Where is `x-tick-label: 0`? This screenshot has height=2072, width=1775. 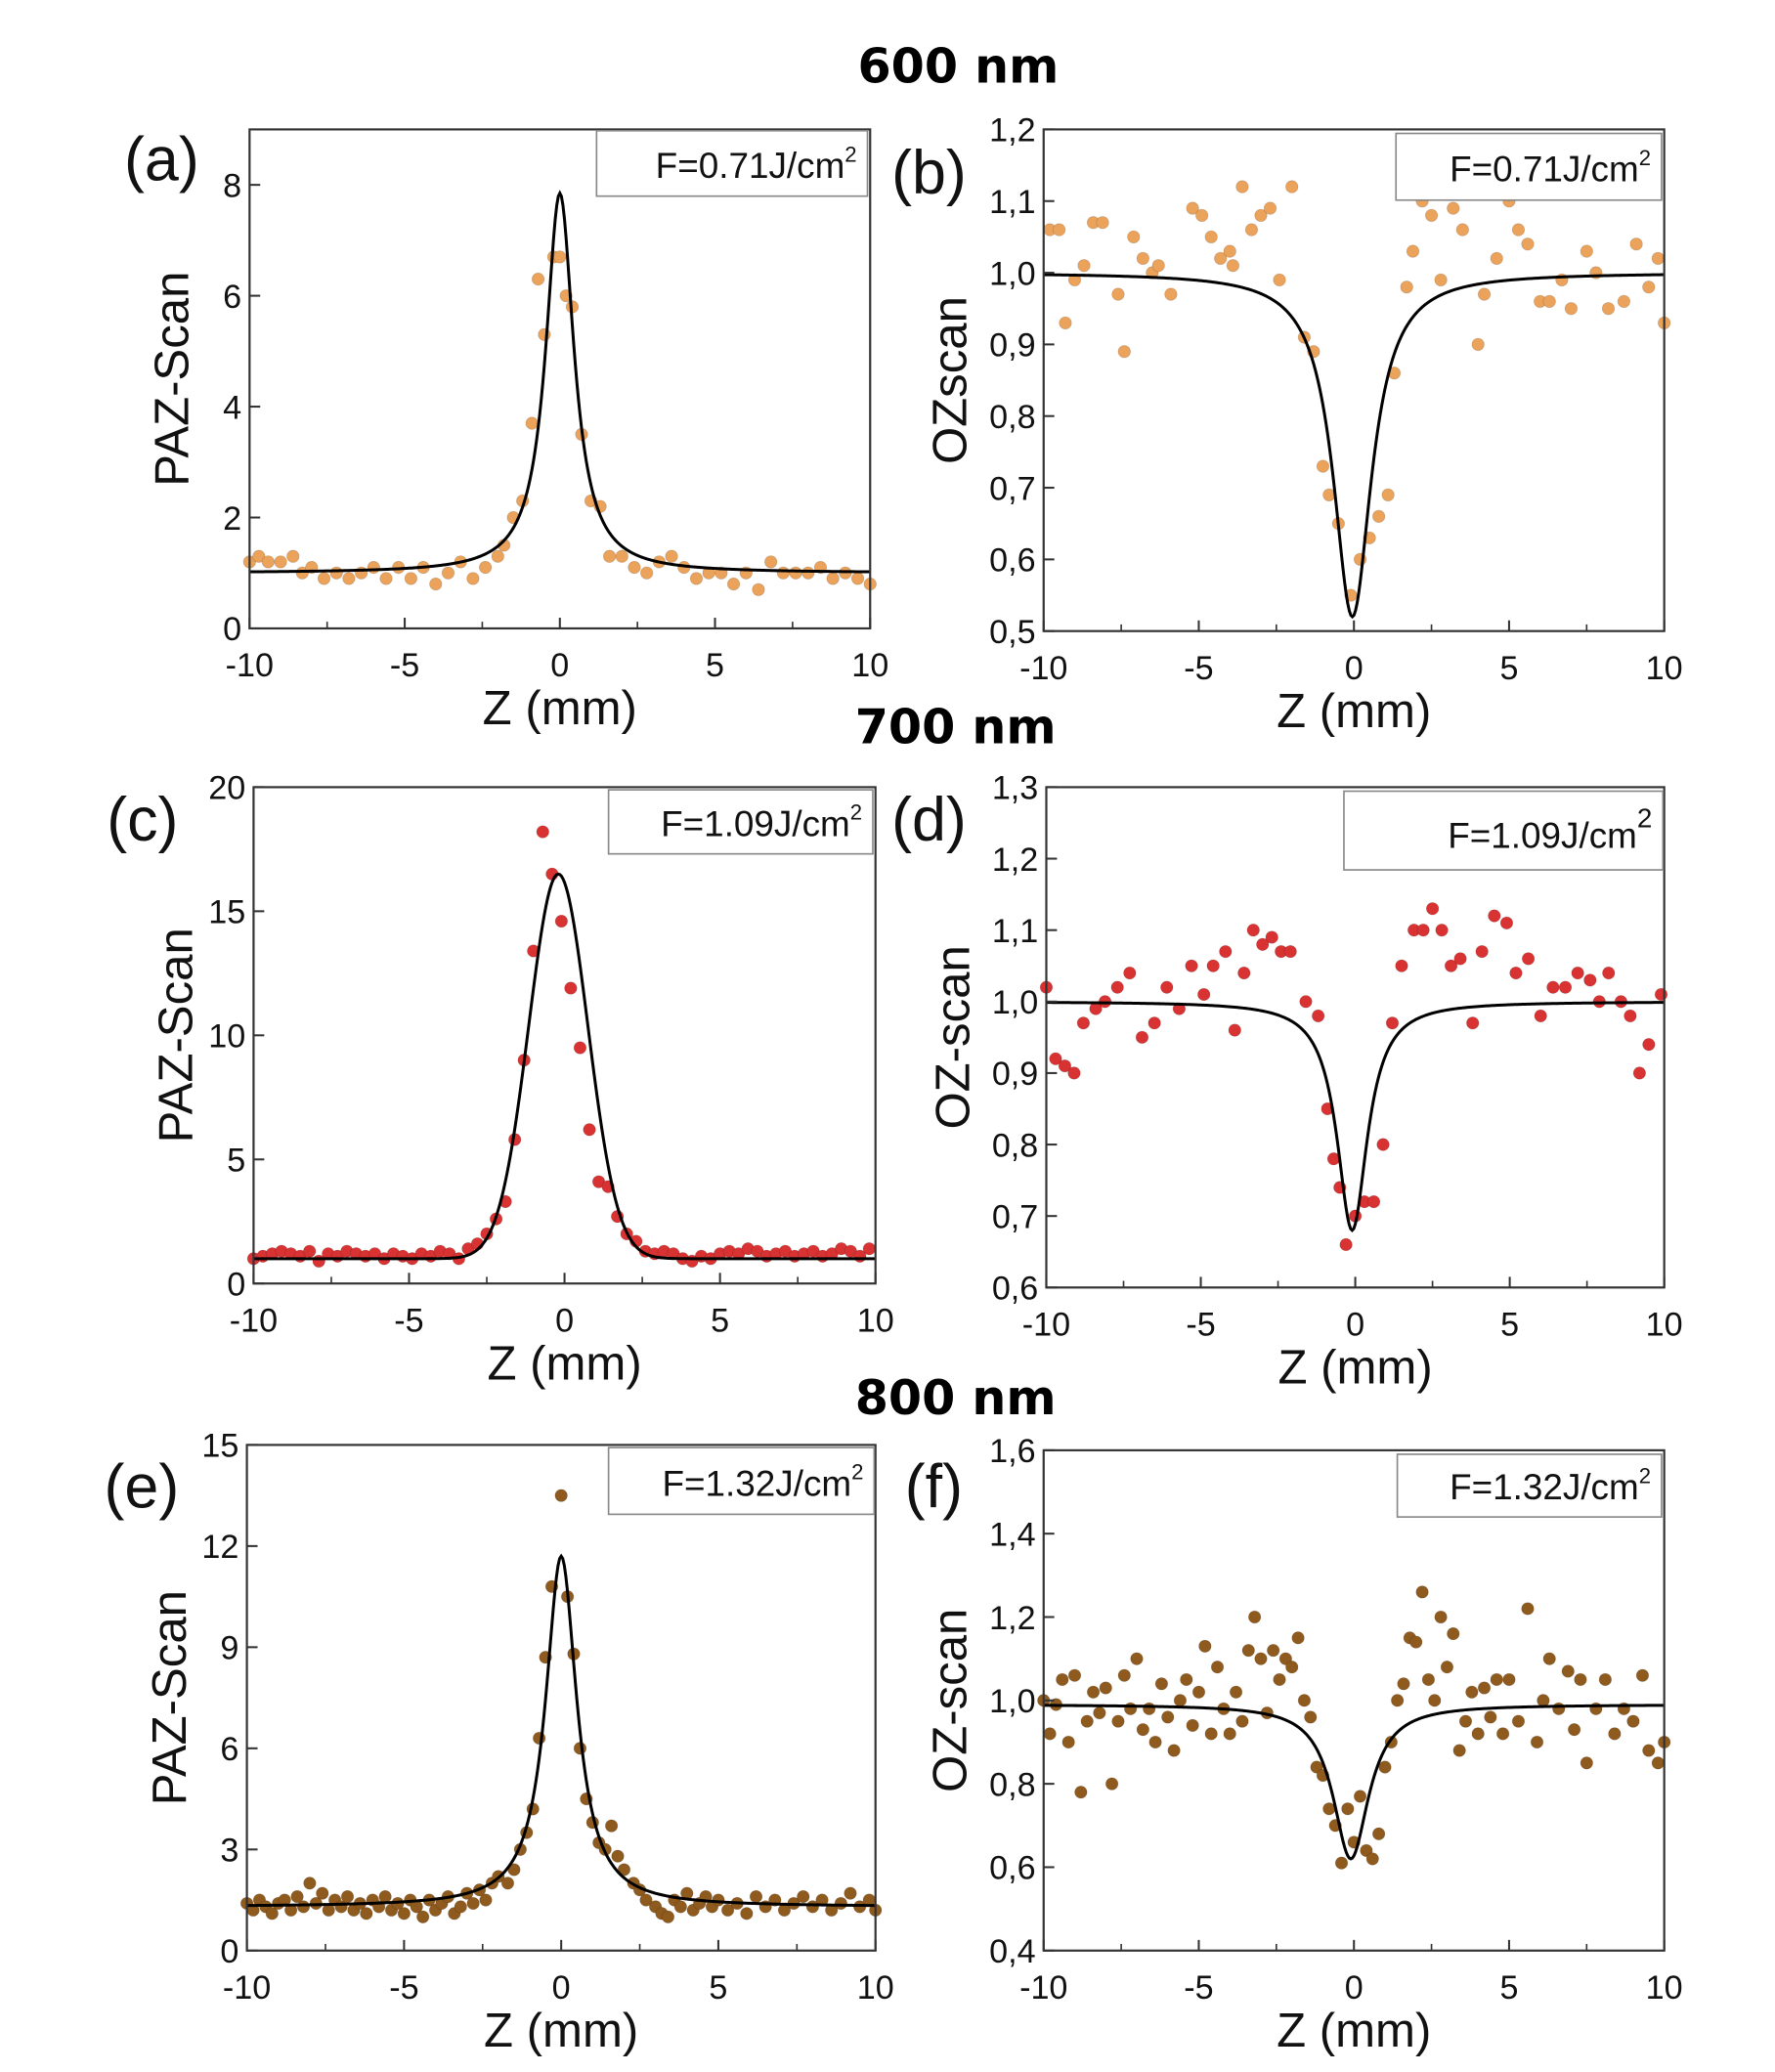
x-tick-label: 0 is located at coordinates (564, 1320).